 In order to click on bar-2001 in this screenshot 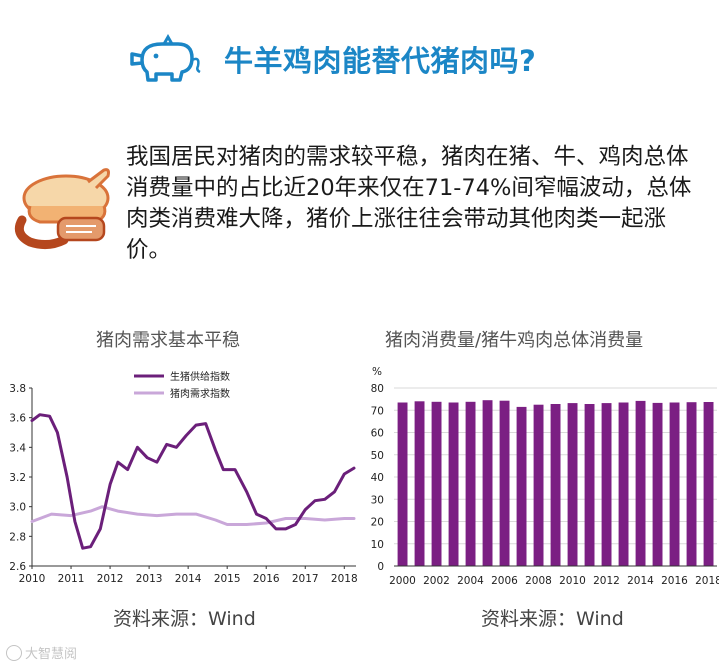, I will do `click(419, 483)`.